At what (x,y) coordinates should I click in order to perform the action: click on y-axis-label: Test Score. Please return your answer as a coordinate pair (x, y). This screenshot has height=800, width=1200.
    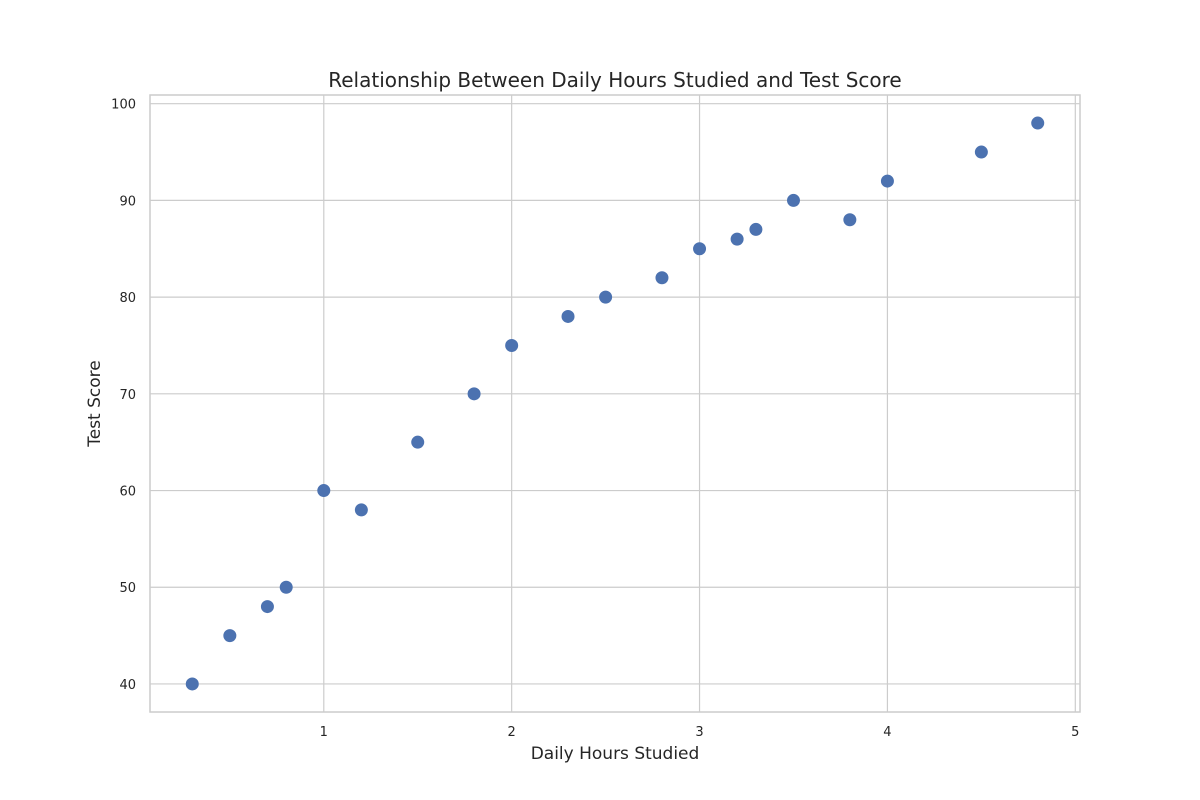
    Looking at the image, I should click on (95, 404).